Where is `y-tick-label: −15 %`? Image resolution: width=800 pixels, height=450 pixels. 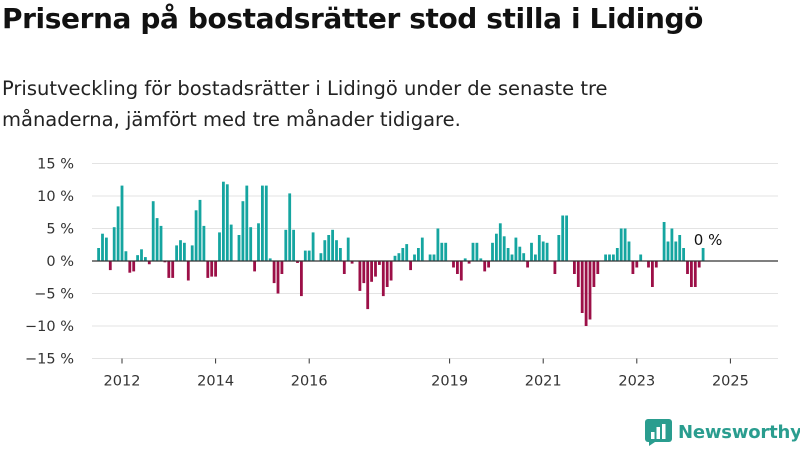
y-tick-label: −15 % is located at coordinates (49, 360).